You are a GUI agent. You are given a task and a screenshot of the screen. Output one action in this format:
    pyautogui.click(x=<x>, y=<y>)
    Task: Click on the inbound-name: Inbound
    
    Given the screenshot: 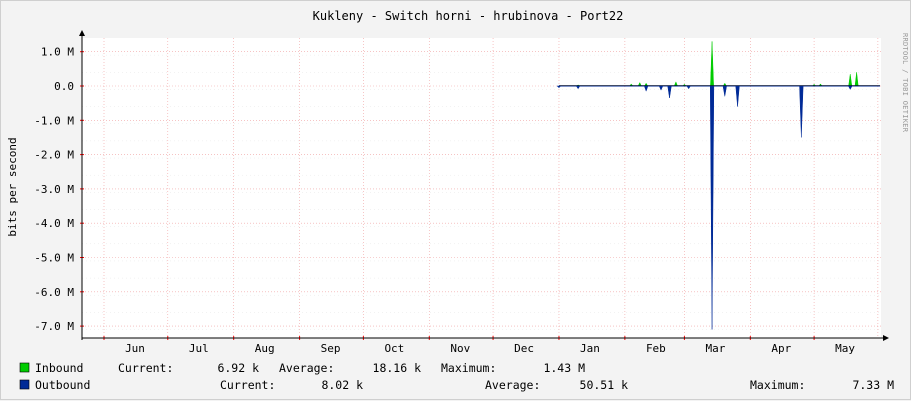 What is the action you would take?
    pyautogui.click(x=59, y=368)
    